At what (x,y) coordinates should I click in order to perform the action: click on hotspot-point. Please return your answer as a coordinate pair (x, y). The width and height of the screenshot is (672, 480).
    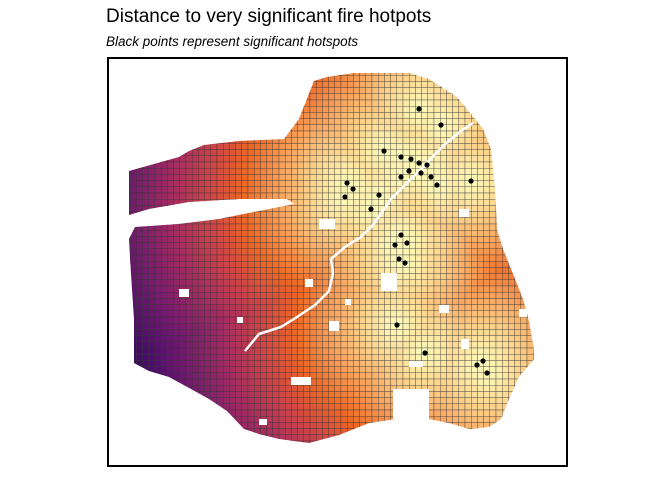
    Looking at the image, I should click on (421, 173).